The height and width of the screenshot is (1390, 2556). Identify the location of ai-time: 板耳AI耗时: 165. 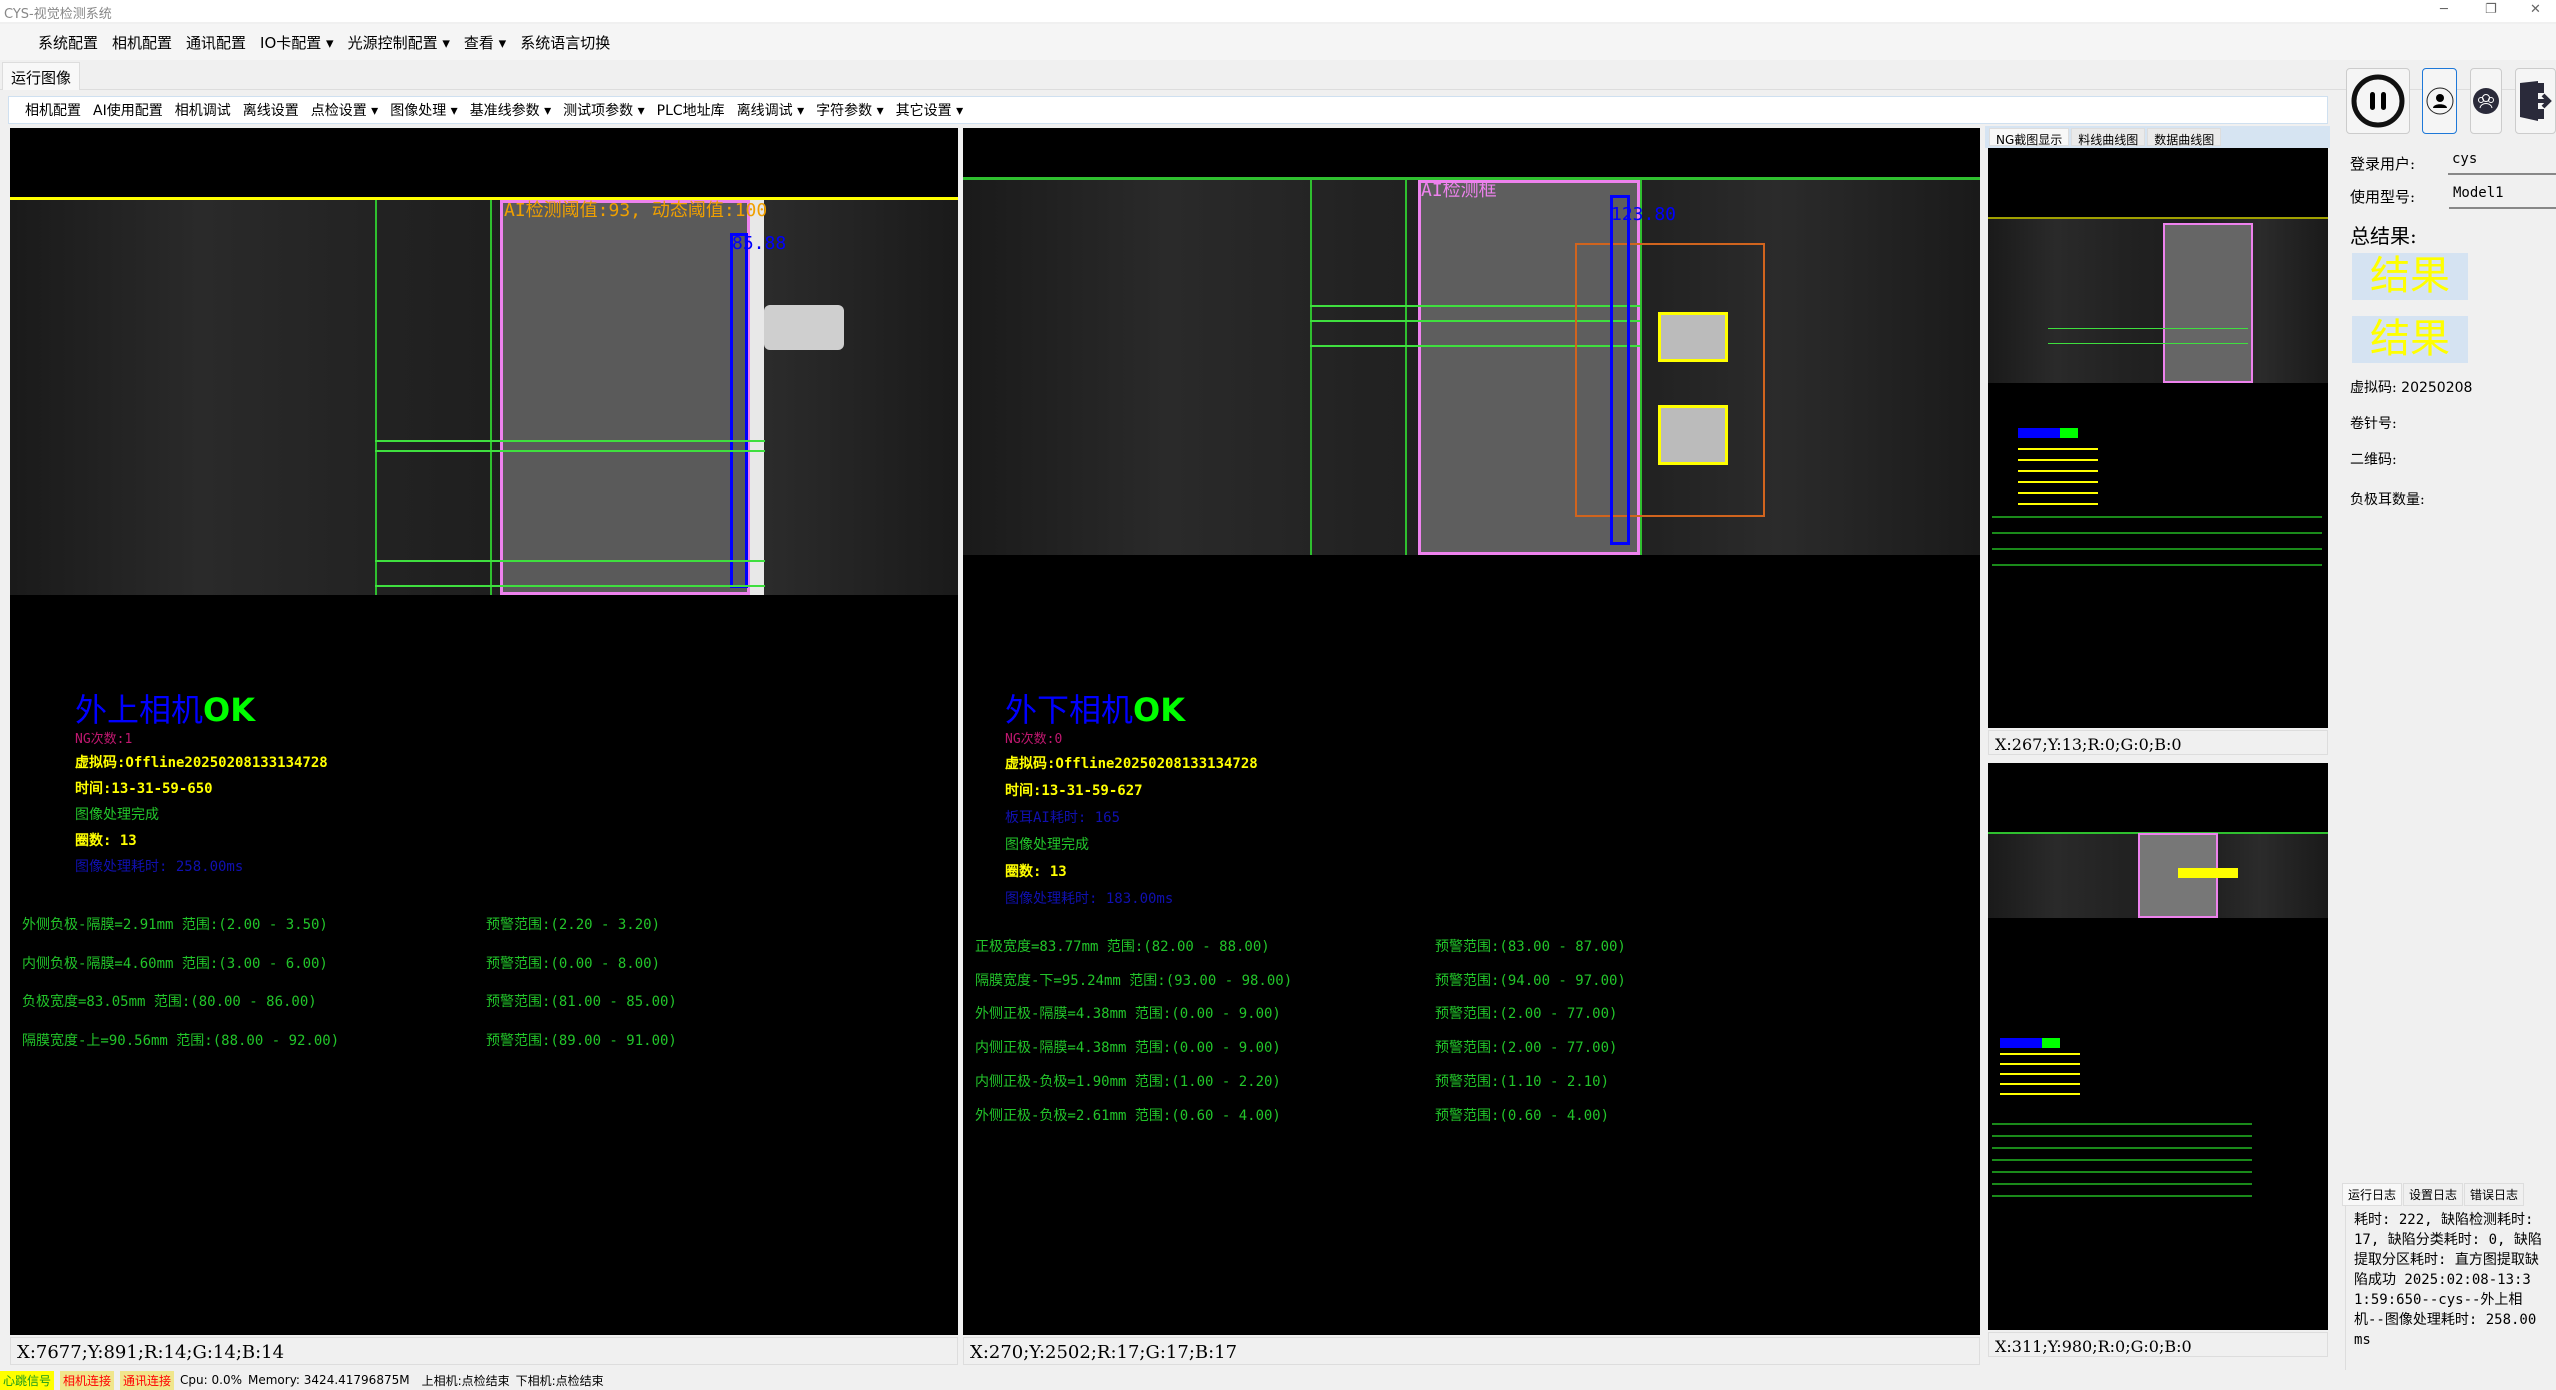
(1063, 818).